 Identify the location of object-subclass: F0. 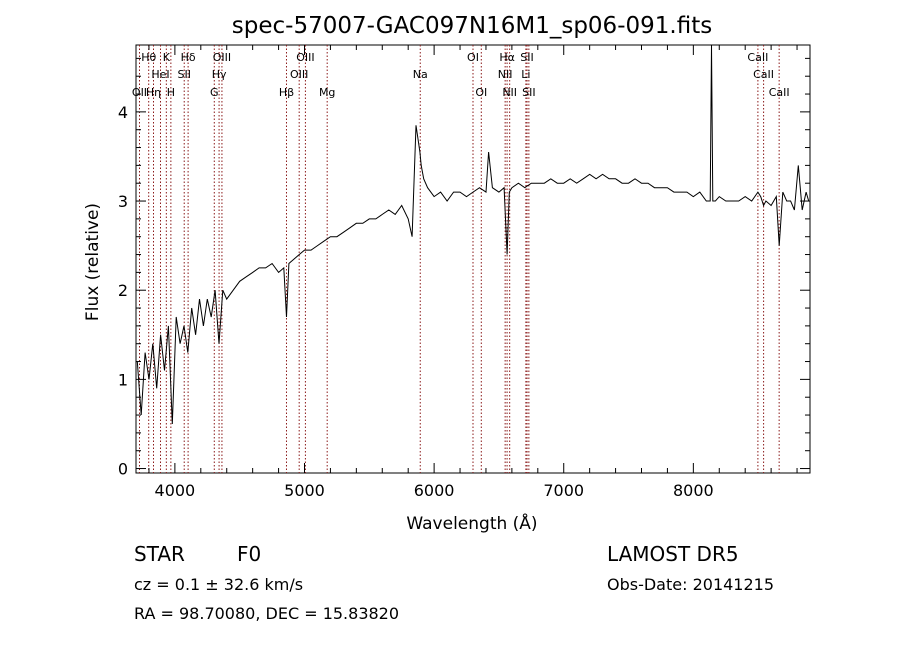
(249, 554).